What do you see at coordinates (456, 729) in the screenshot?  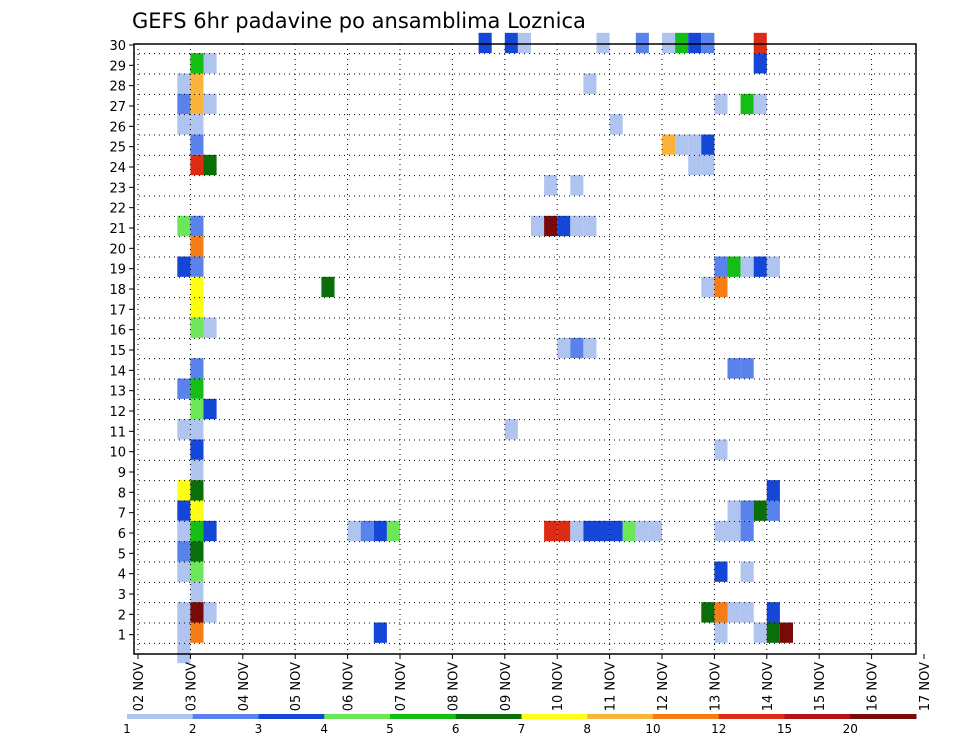 I see `colorbar-label: 6` at bounding box center [456, 729].